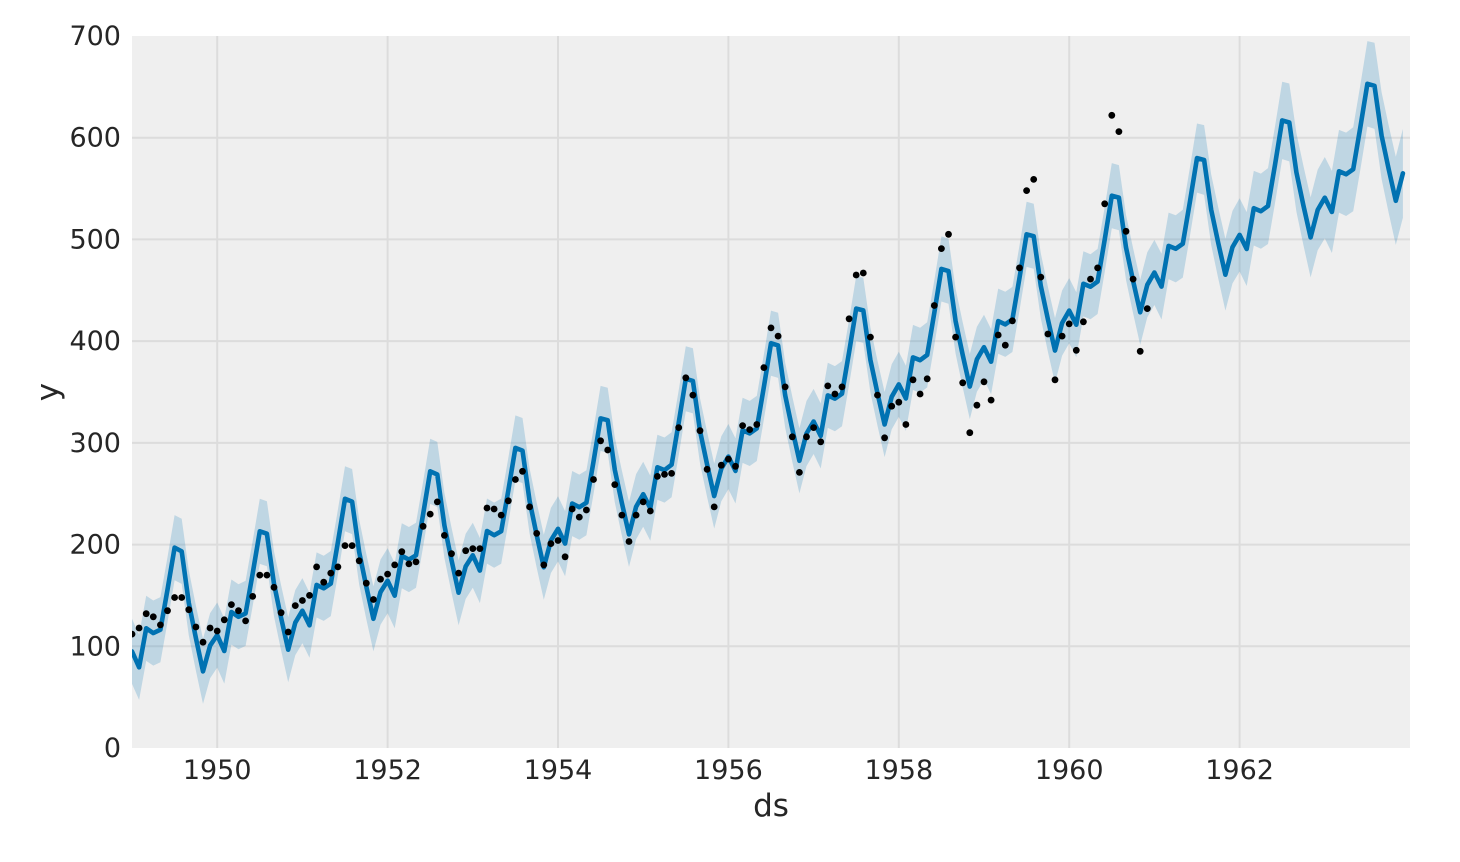  I want to click on x-axis-label: ds, so click(771, 806).